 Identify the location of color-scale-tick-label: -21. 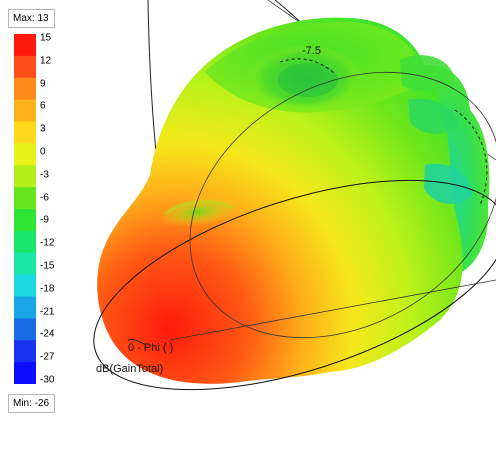
(47, 312).